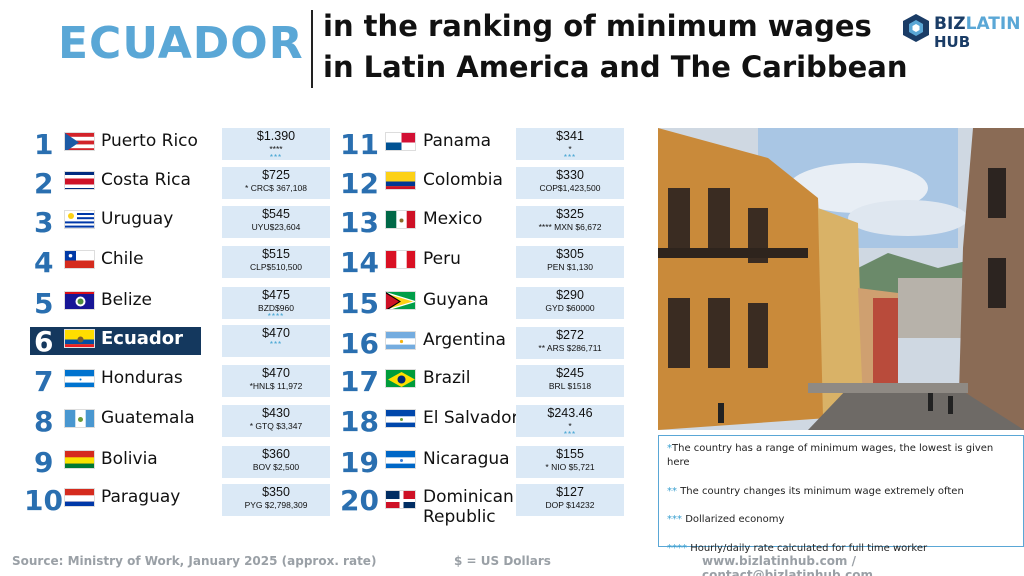  What do you see at coordinates (570, 308) in the screenshot?
I see `wage-local: GYD $60000` at bounding box center [570, 308].